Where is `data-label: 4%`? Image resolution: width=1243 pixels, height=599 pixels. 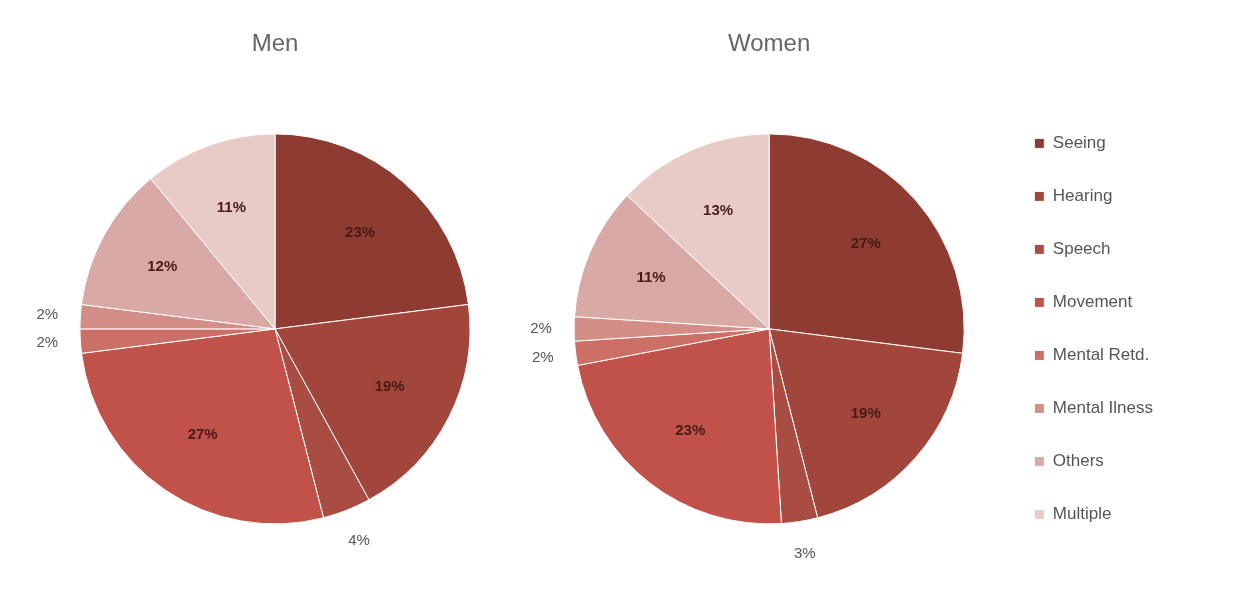 data-label: 4% is located at coordinates (359, 540).